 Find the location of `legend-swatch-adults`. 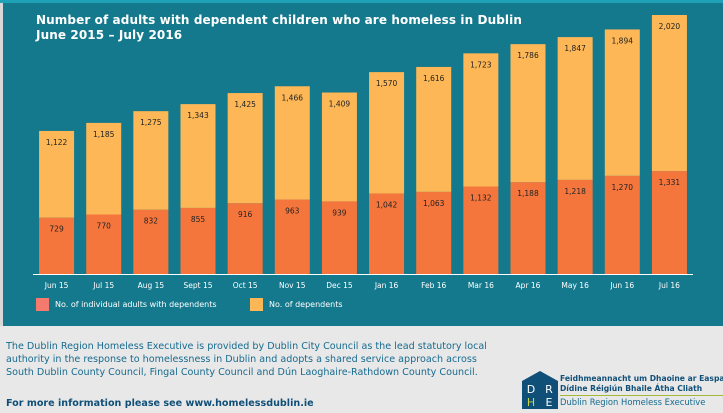

legend-swatch-adults is located at coordinates (42, 304).